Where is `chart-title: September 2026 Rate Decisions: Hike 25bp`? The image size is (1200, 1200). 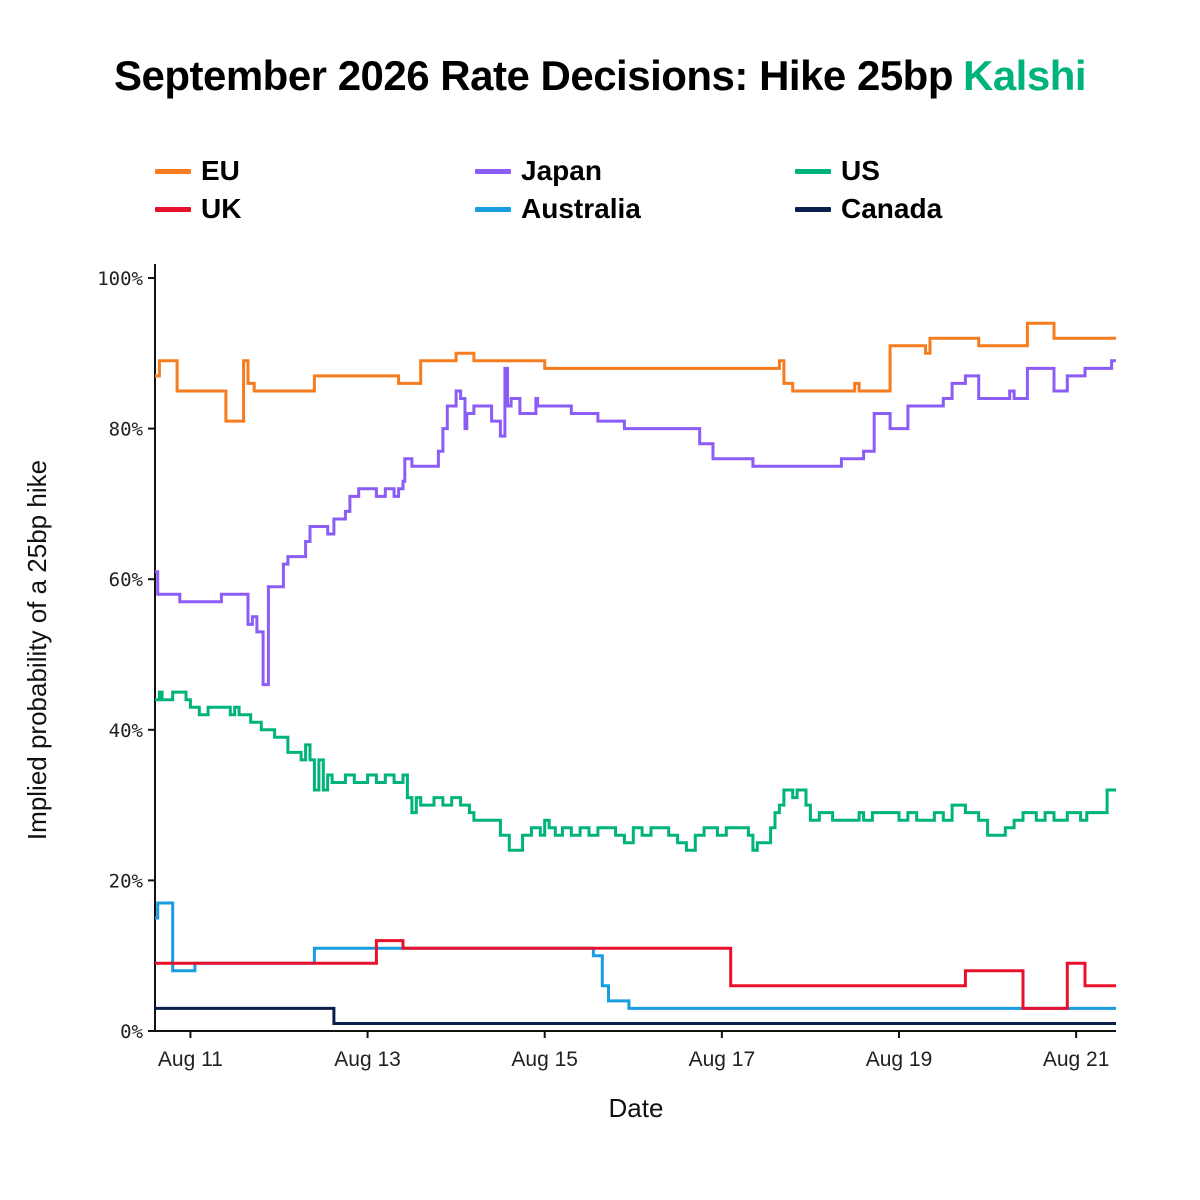
chart-title: September 2026 Rate Decisions: Hike 25bp is located at coordinates (533, 75).